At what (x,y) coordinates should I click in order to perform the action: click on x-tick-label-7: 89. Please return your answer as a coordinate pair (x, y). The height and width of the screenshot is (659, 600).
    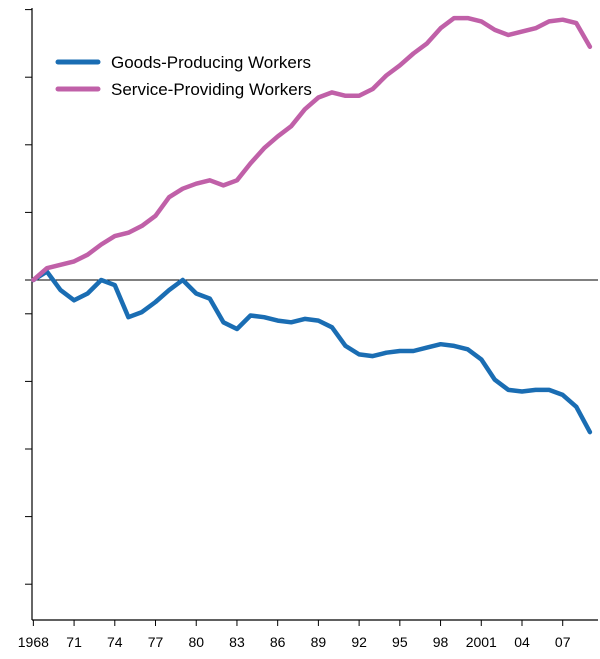
    Looking at the image, I should click on (319, 642).